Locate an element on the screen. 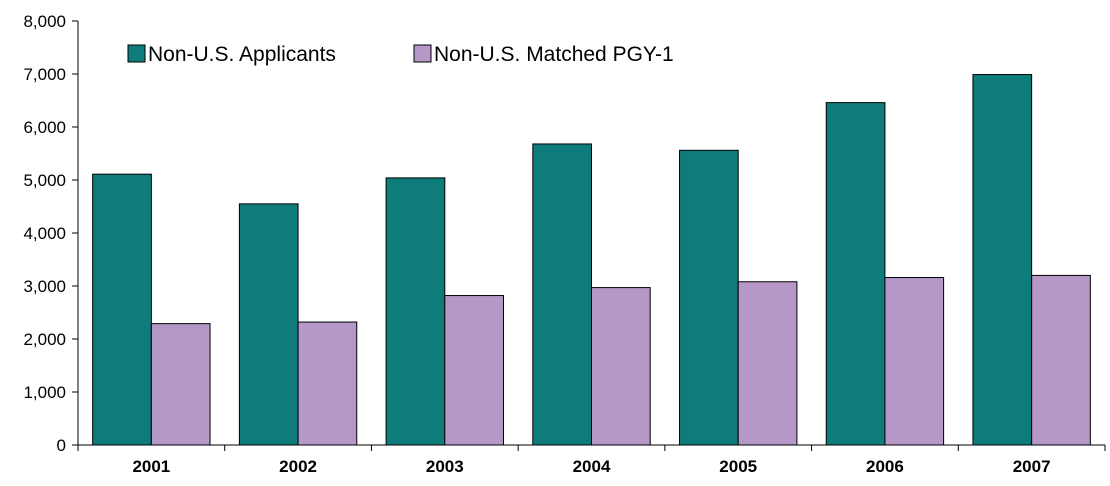 The height and width of the screenshot is (486, 1110). bar-matched-2005 is located at coordinates (767, 363).